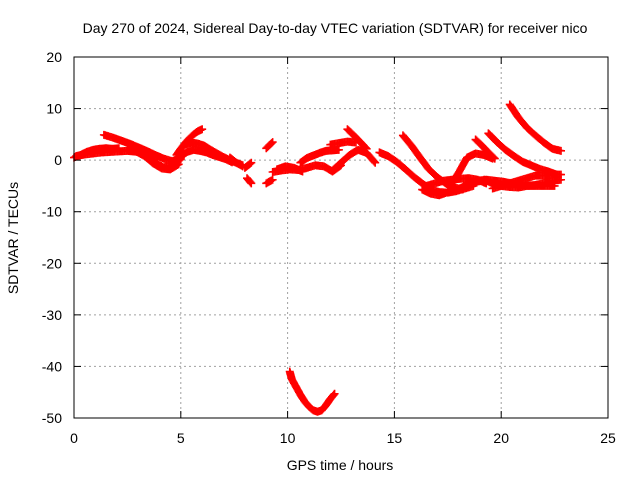 The height and width of the screenshot is (480, 640). What do you see at coordinates (288, 438) in the screenshot?
I see `x-tick-label: 10` at bounding box center [288, 438].